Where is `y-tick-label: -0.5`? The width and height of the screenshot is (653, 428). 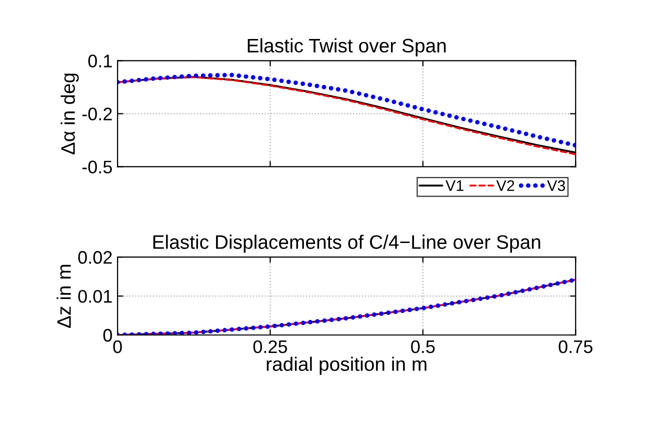
y-tick-label: -0.5 is located at coordinates (97, 167).